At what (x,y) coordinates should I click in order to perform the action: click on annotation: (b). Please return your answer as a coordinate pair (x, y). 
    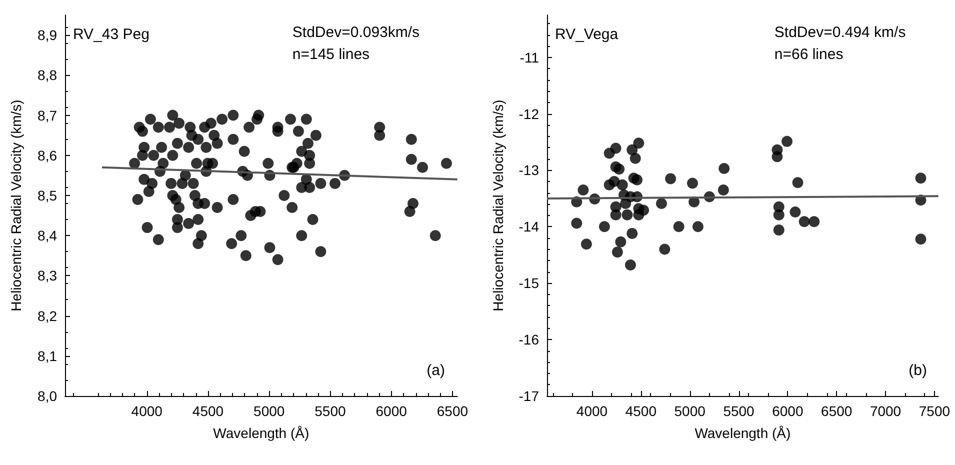
    Looking at the image, I should click on (918, 370).